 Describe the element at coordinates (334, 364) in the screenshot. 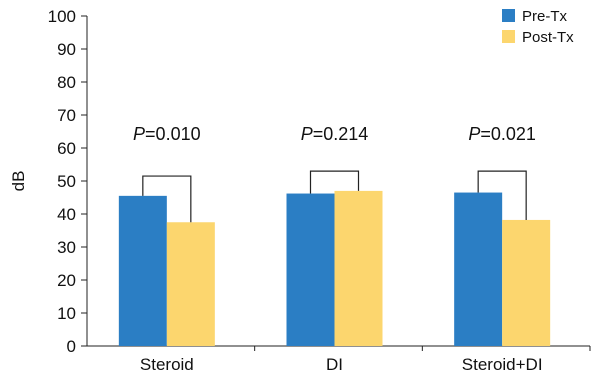

I see `x-category-label: DI` at that location.